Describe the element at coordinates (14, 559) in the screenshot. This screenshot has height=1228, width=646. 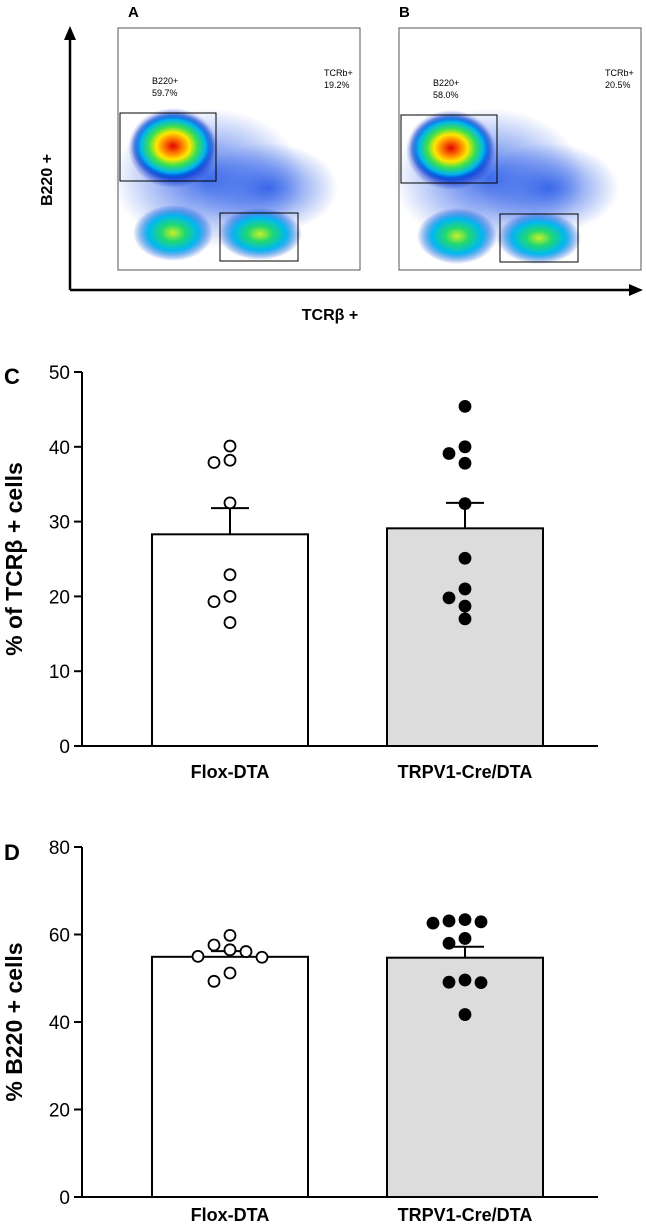
I see `y-axis-label: % of TCRβ + cells` at that location.